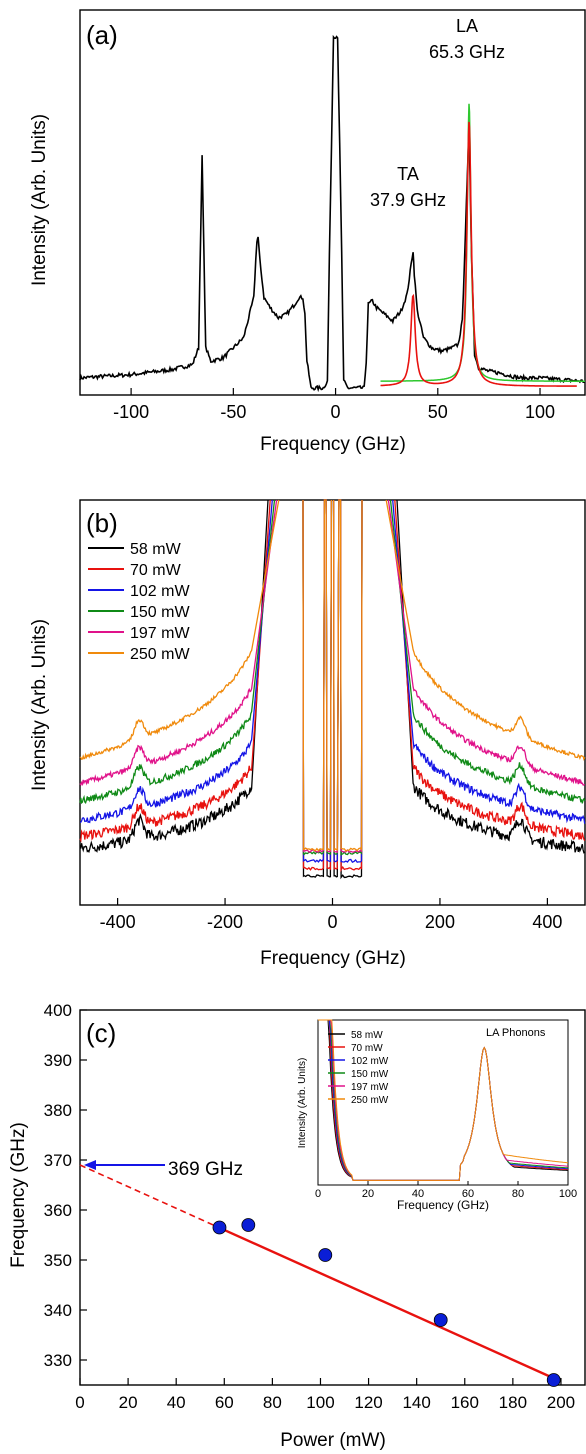  What do you see at coordinates (18, 1195) in the screenshot?
I see `panel-c-ylabel: Frequency (GHz)` at bounding box center [18, 1195].